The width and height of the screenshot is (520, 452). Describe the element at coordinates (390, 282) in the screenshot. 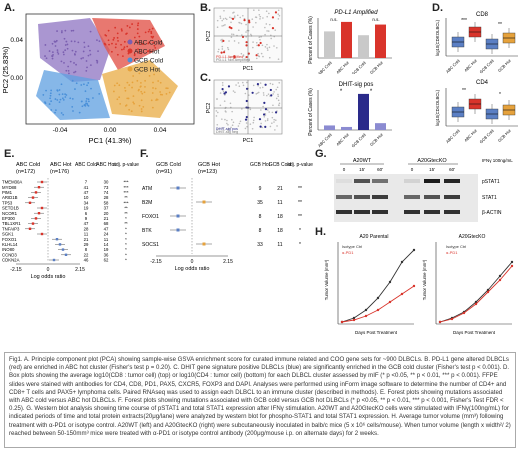

I see `h-left-isotype-line-point` at that location.